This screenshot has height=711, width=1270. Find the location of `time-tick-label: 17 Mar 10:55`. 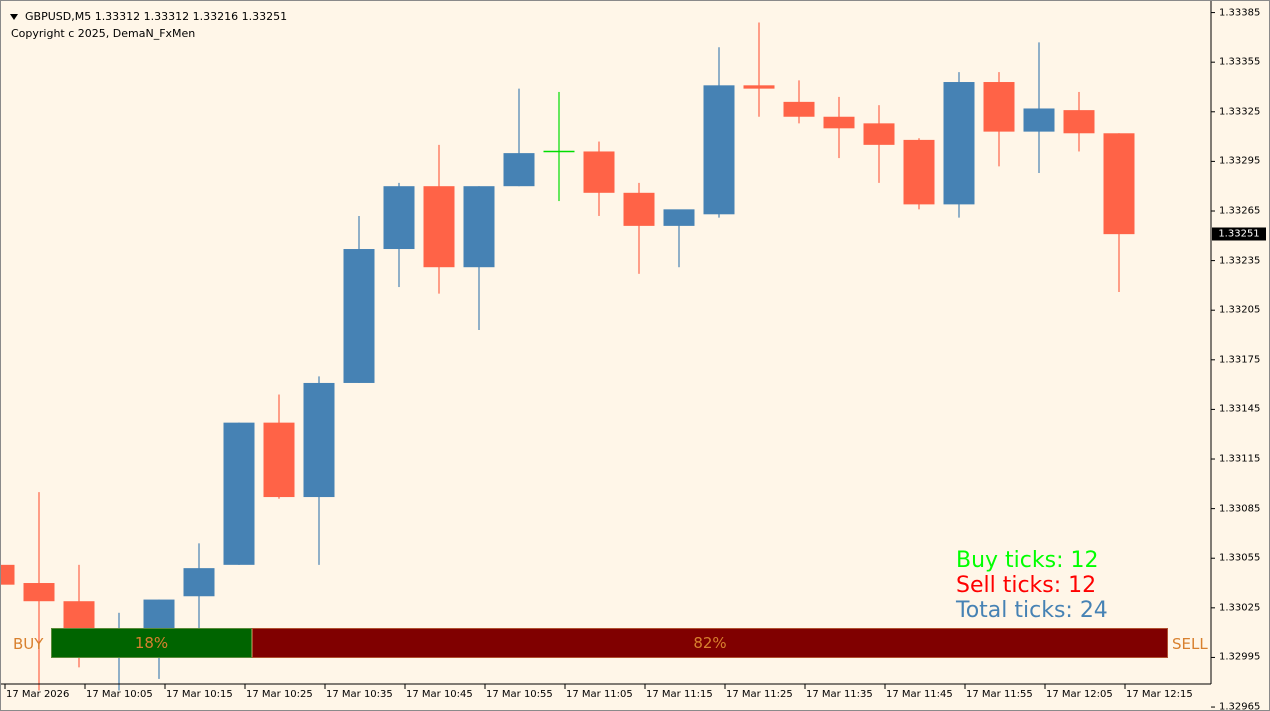

time-tick-label: 17 Mar 10:55 is located at coordinates (519, 694).